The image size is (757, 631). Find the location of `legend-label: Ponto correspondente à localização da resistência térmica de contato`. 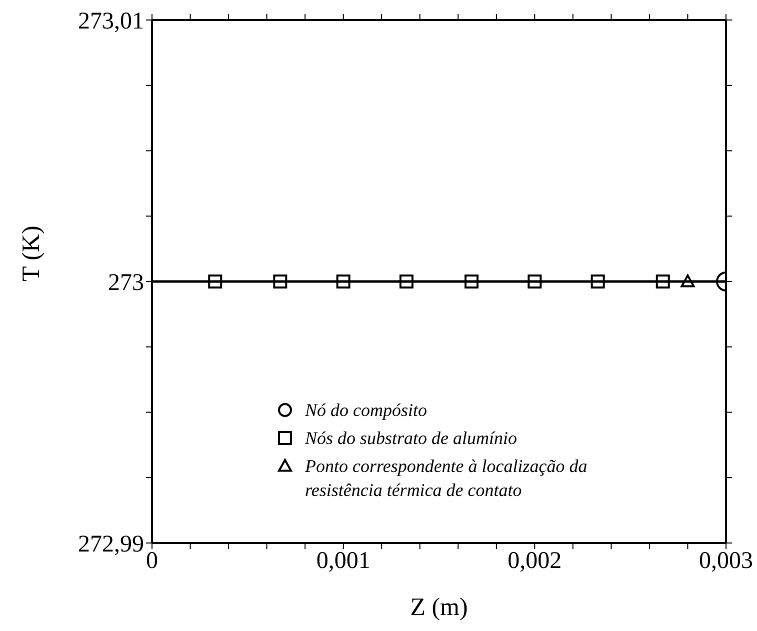

legend-label: Ponto correspondente à localização da resistência térmica de contato is located at coordinates (446, 478).